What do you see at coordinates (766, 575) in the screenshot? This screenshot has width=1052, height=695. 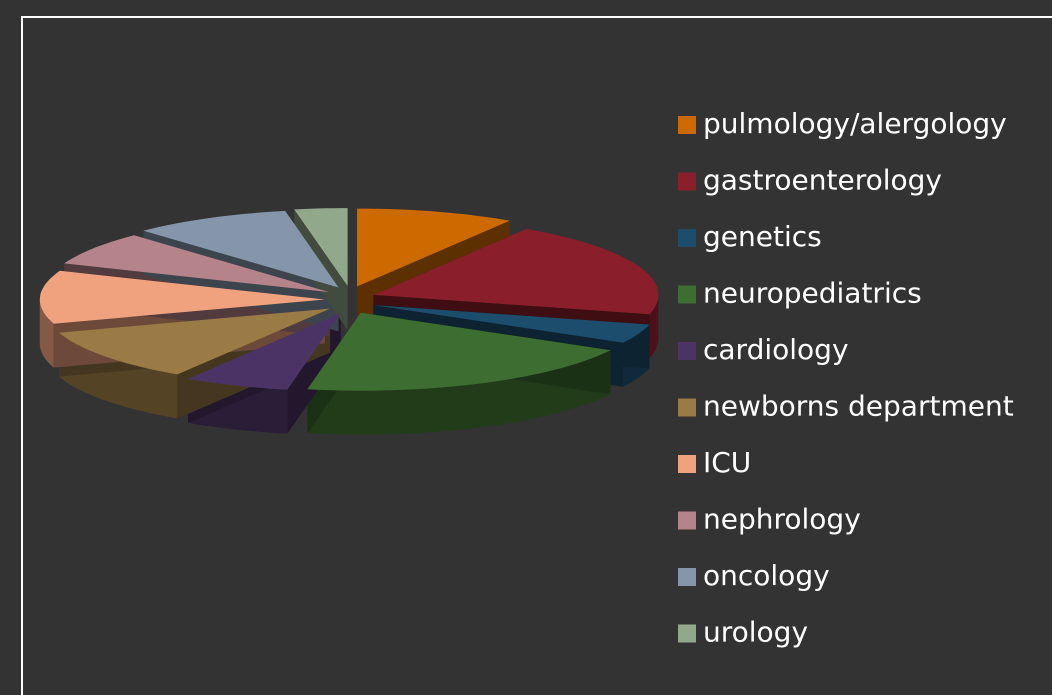 I see `legend-label: oncology` at bounding box center [766, 575].